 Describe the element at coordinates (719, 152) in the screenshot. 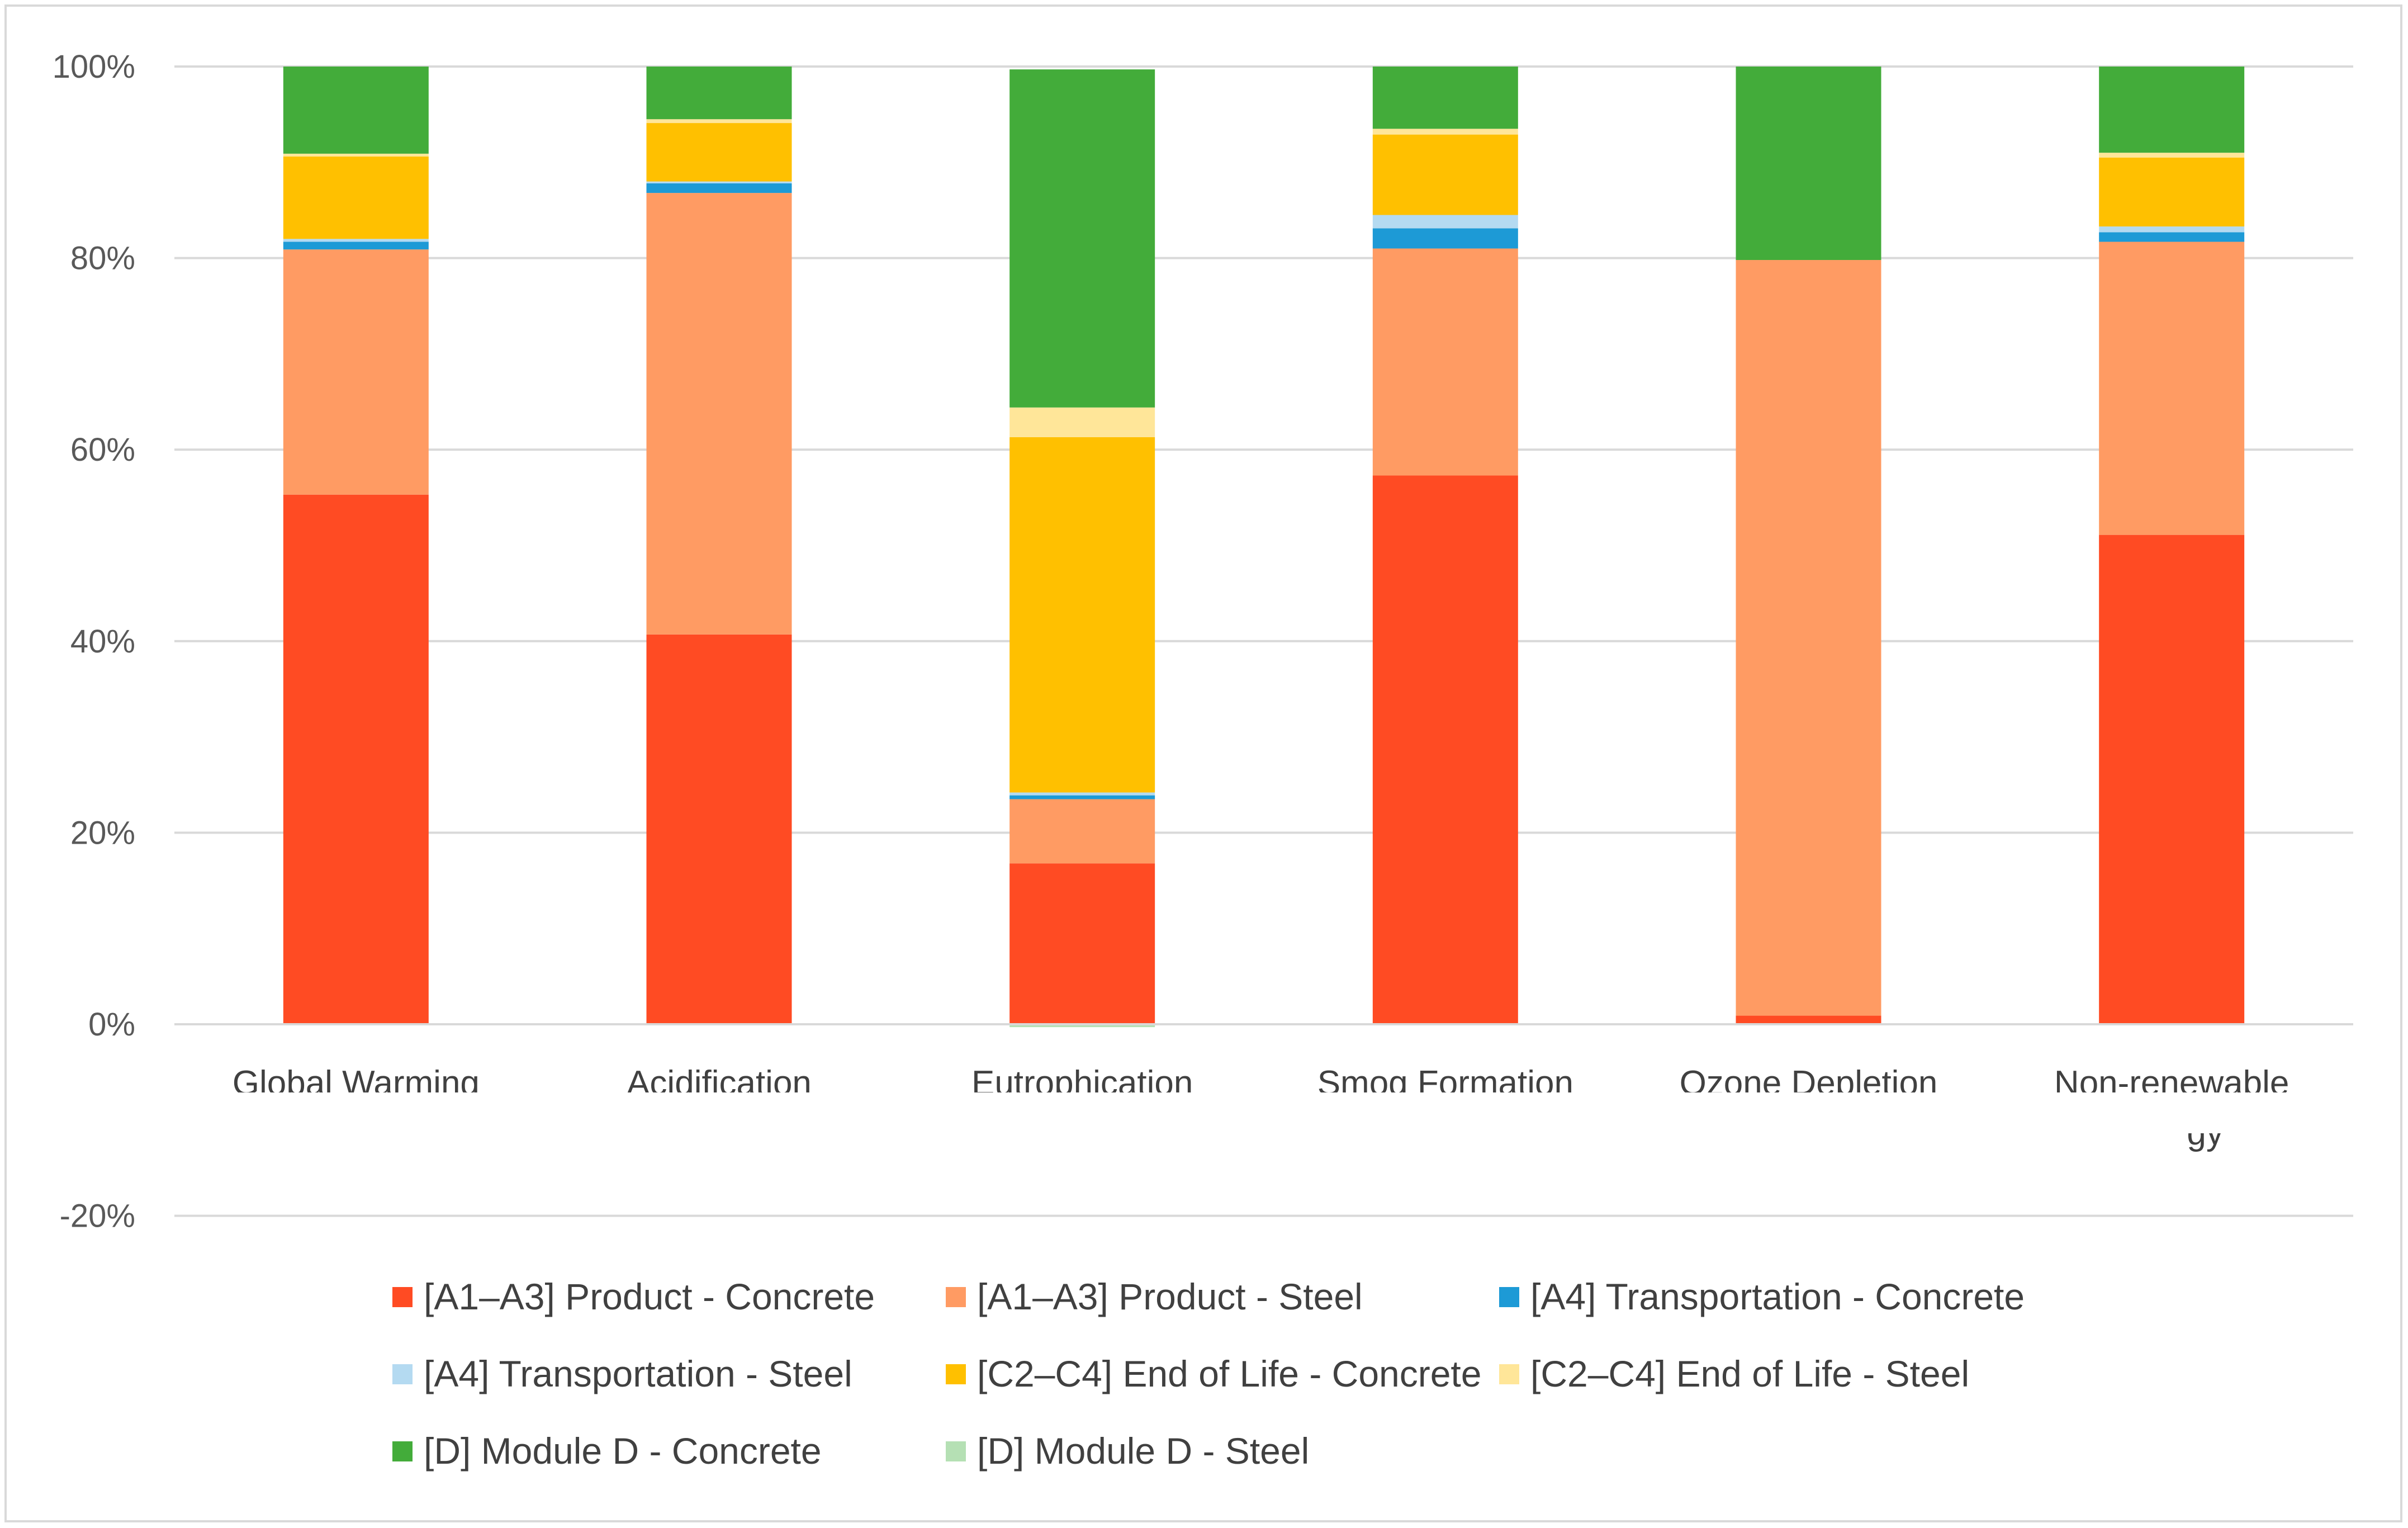

I see `bar-acidification-c2-c4-end-of-life-concrete` at that location.